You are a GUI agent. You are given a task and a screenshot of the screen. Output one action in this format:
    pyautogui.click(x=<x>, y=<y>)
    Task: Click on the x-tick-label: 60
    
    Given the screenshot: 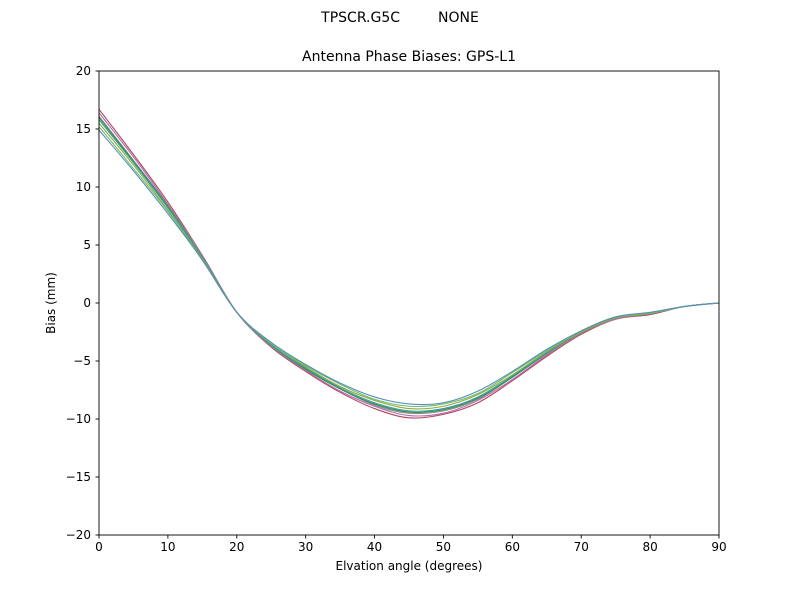 What is the action you would take?
    pyautogui.click(x=512, y=547)
    